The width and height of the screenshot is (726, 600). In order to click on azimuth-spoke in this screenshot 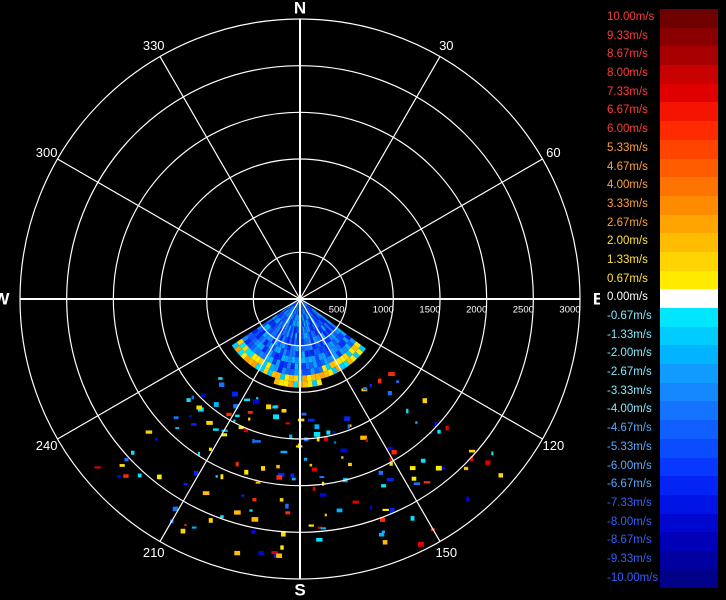, I will do `click(179, 229)`.